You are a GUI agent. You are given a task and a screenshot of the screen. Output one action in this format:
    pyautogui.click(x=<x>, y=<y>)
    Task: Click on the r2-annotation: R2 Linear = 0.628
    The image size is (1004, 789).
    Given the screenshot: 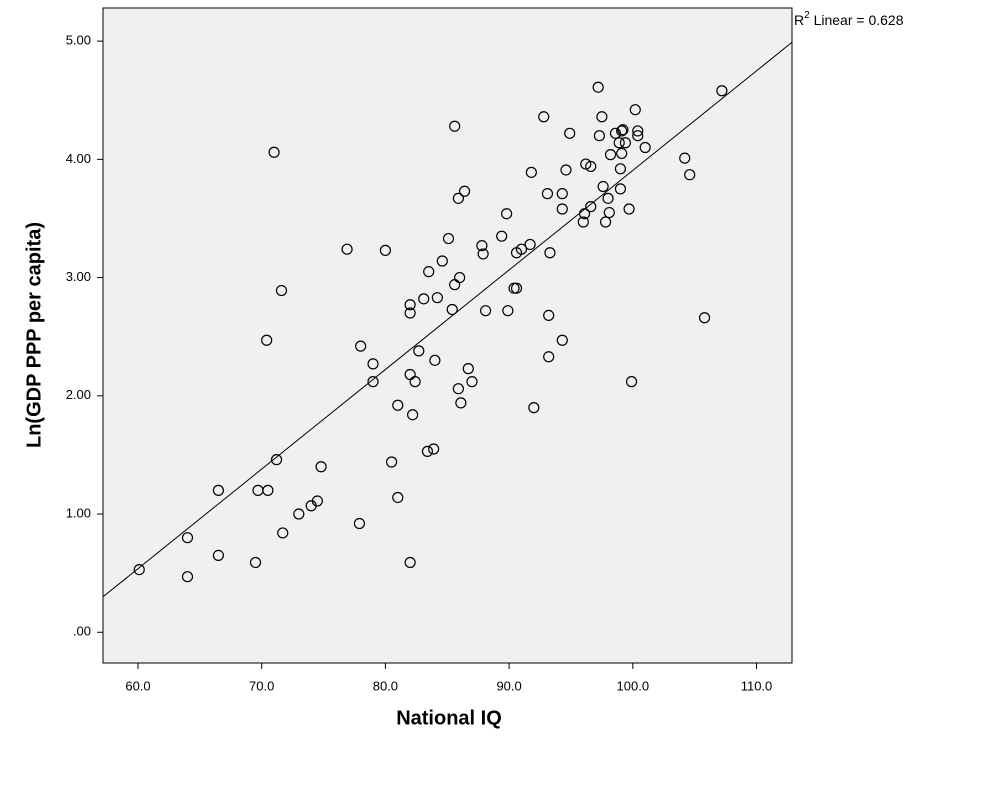 What is the action you would take?
    pyautogui.click(x=849, y=19)
    